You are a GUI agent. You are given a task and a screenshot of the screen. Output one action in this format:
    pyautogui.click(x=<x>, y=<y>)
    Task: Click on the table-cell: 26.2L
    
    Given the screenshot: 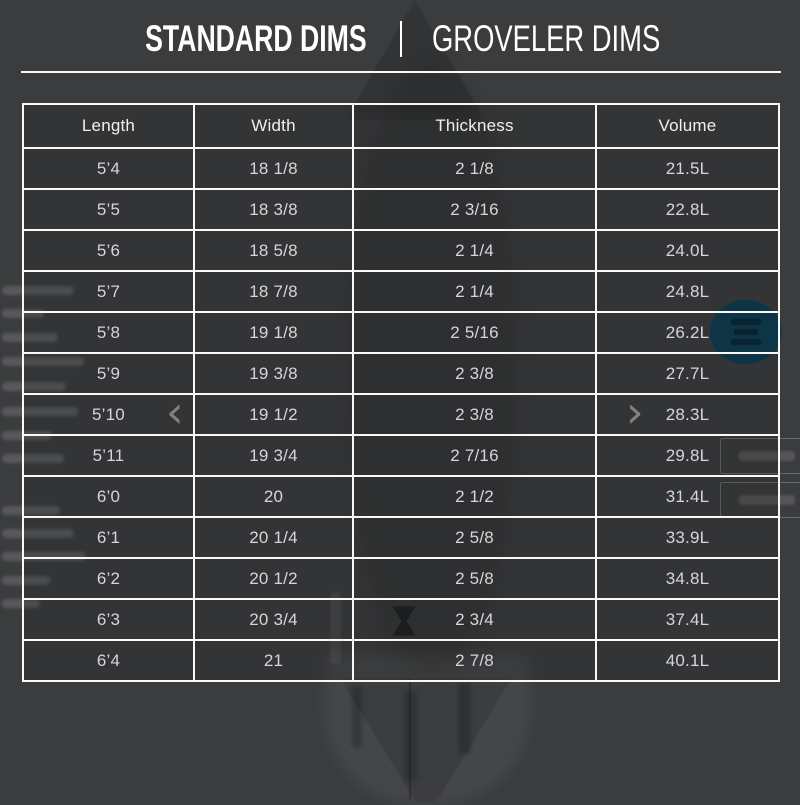 What is the action you would take?
    pyautogui.click(x=687, y=332)
    